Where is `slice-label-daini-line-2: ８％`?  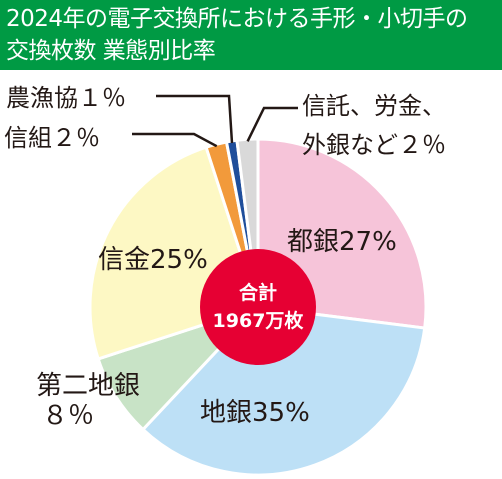
slice-label-daini-line-2: ８％ is located at coordinates (68, 416).